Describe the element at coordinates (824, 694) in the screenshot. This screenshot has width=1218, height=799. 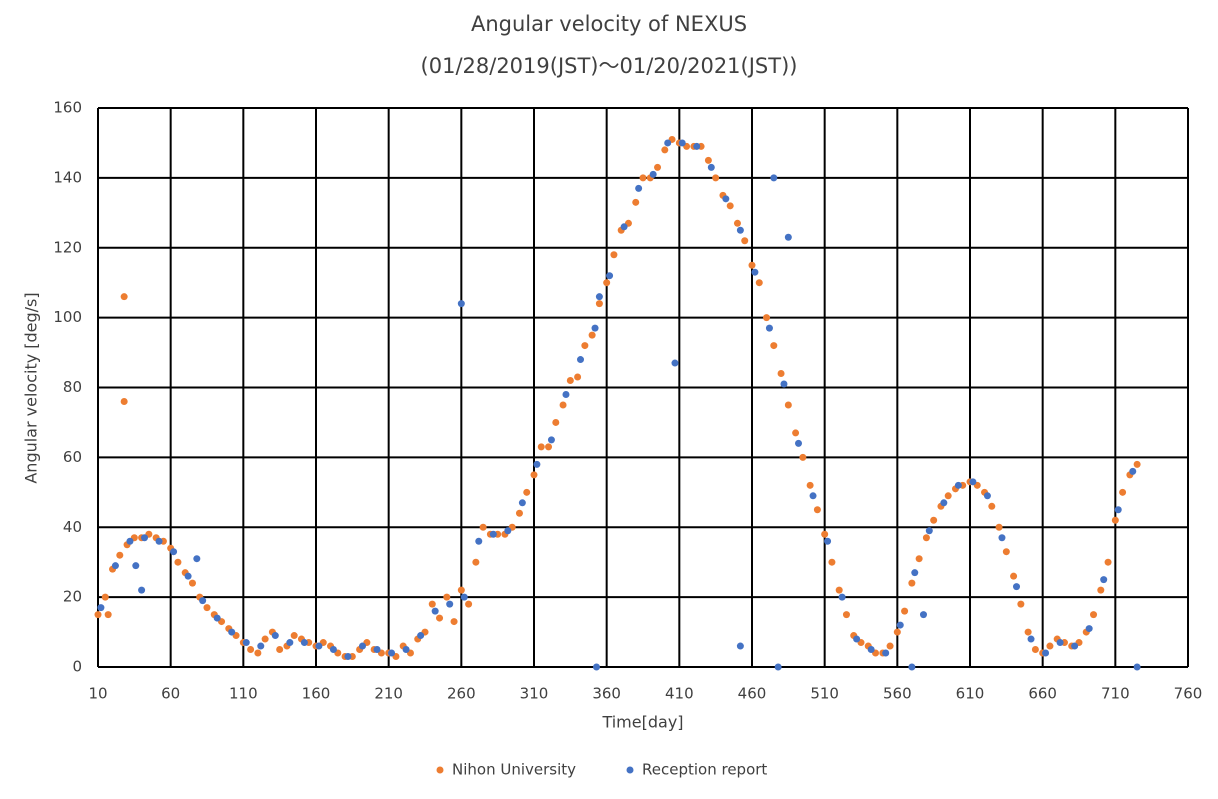
I see `x-tick-label: 510` at that location.